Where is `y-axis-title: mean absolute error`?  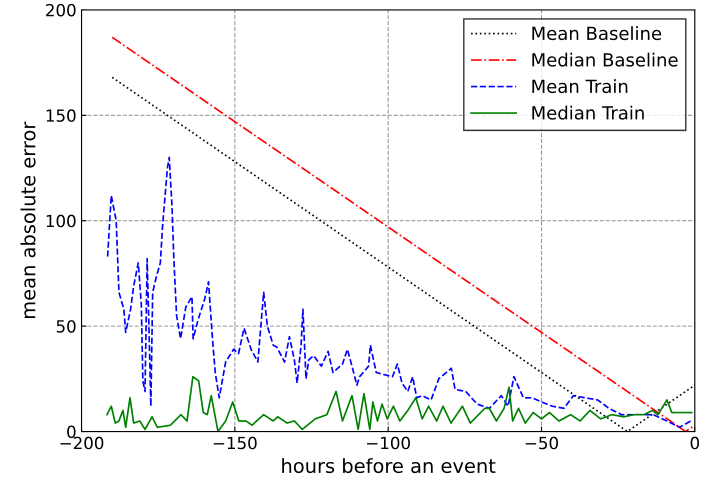 y-axis-title: mean absolute error is located at coordinates (28, 220).